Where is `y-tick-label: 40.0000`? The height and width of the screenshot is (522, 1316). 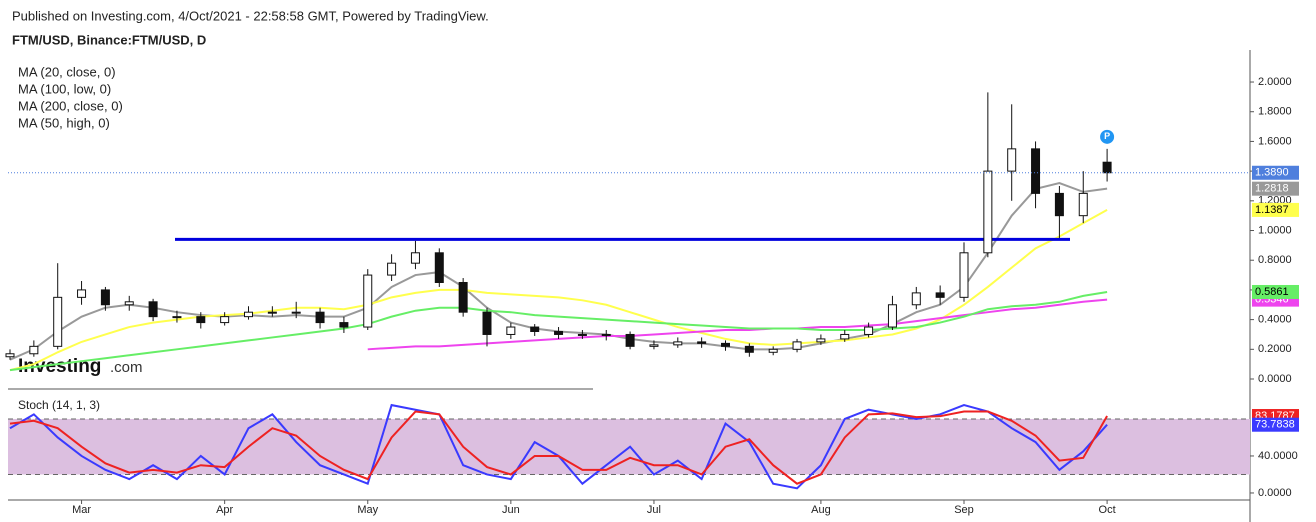
y-tick-label: 40.0000 is located at coordinates (1278, 456).